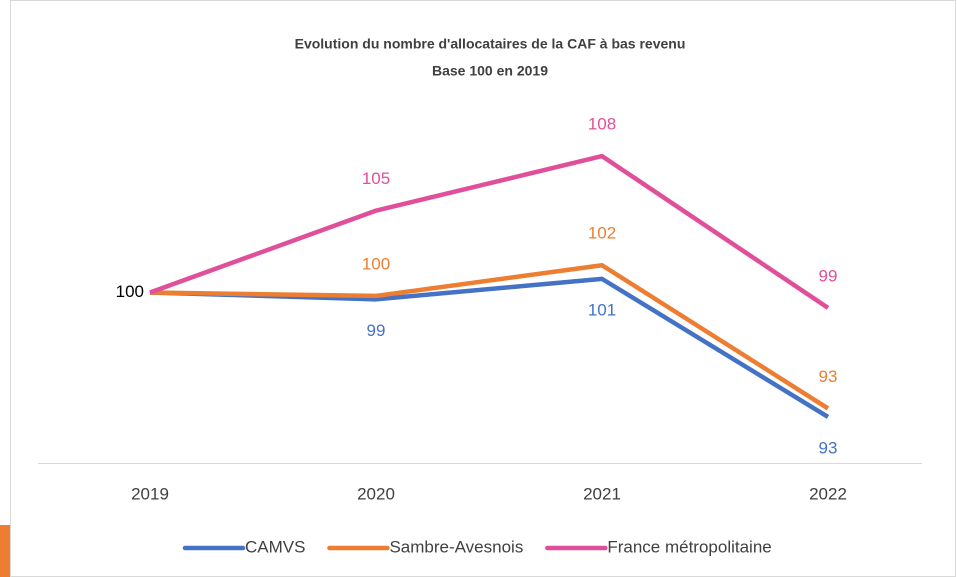 The width and height of the screenshot is (957, 577). Describe the element at coordinates (275, 546) in the screenshot. I see `legend-label: CAMVS` at that location.